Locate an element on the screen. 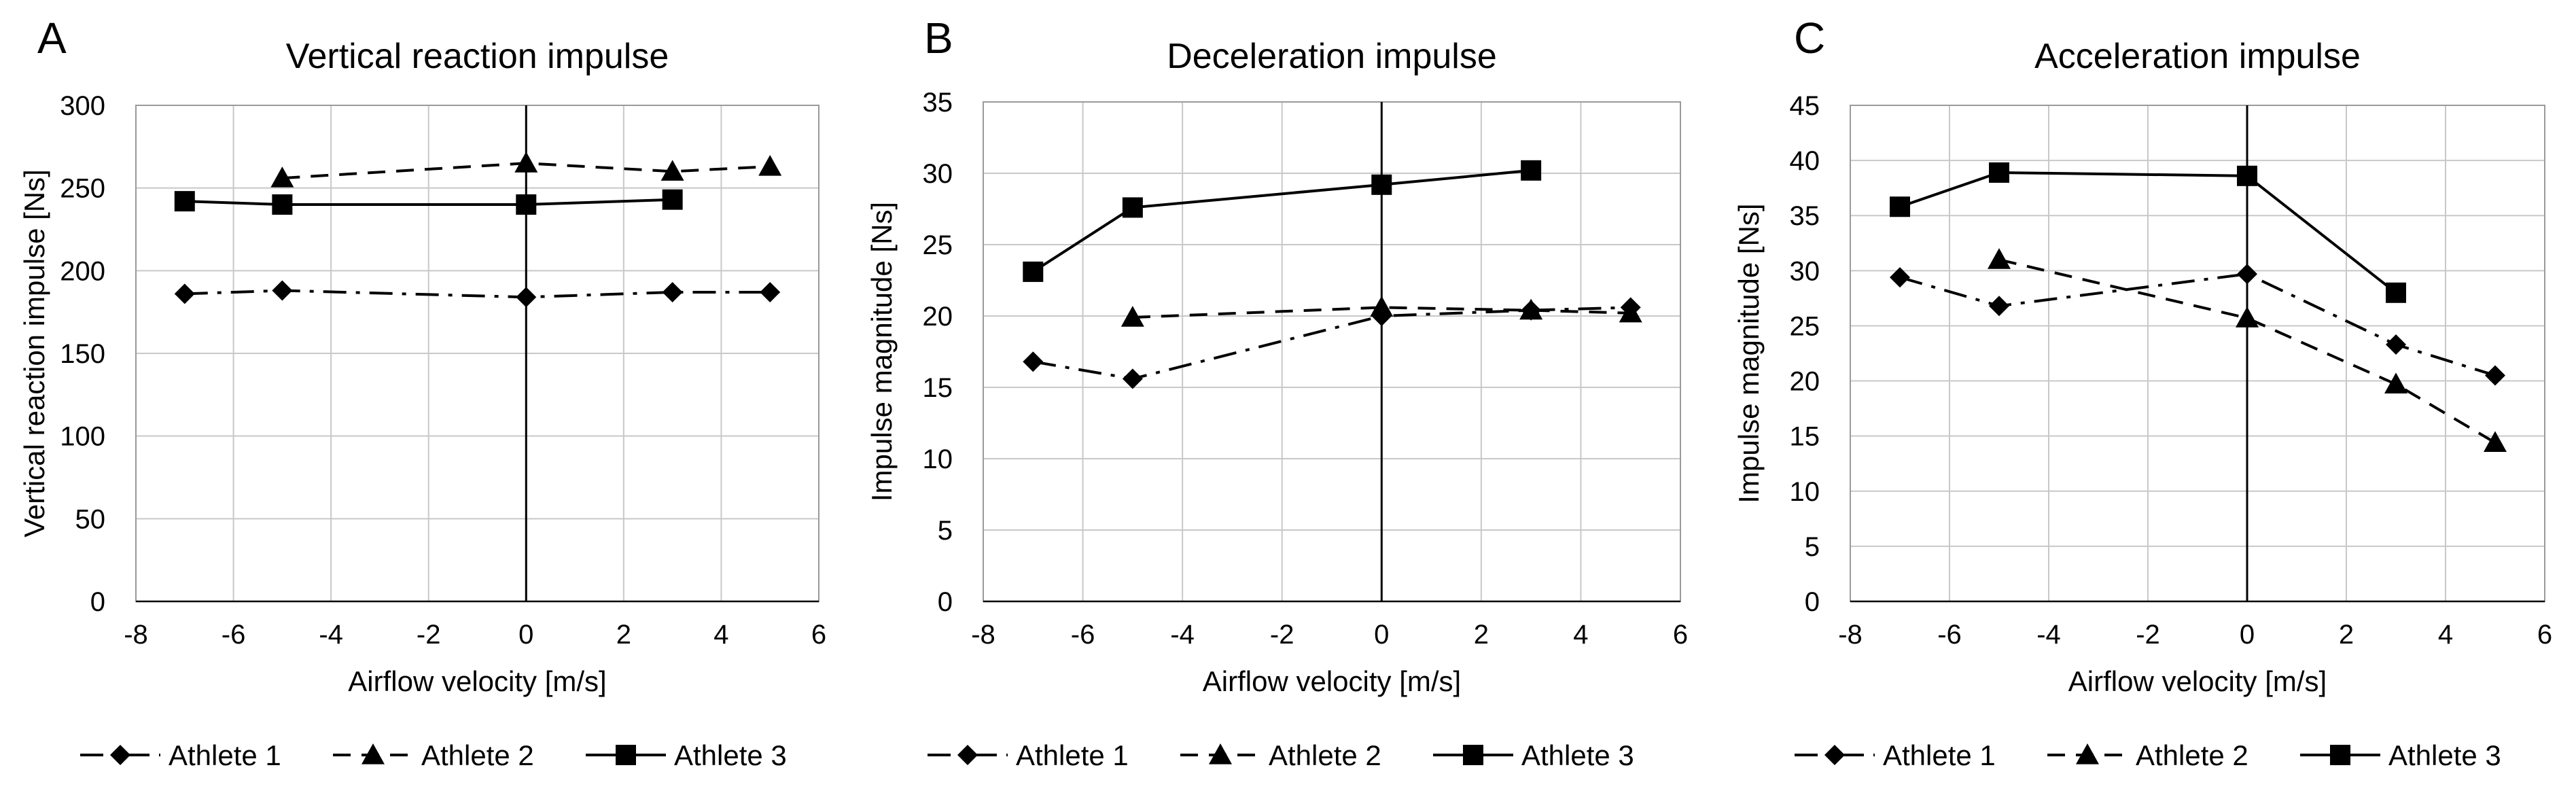  y-axis-label: Vertical reaction impulse [Ns] is located at coordinates (34, 353).